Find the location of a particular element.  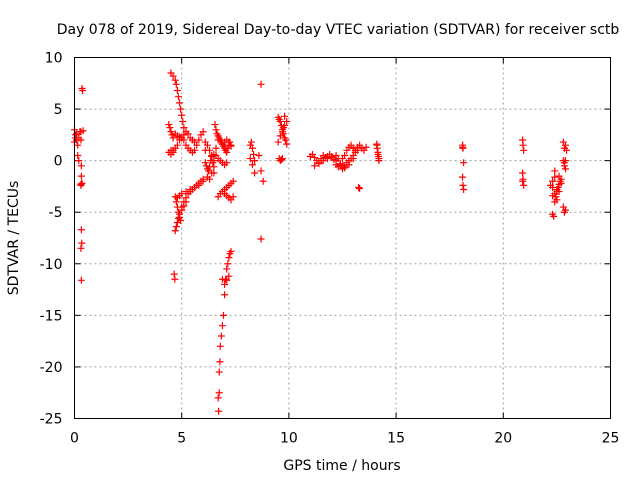

y-tick-label: 10 is located at coordinates (54, 59).